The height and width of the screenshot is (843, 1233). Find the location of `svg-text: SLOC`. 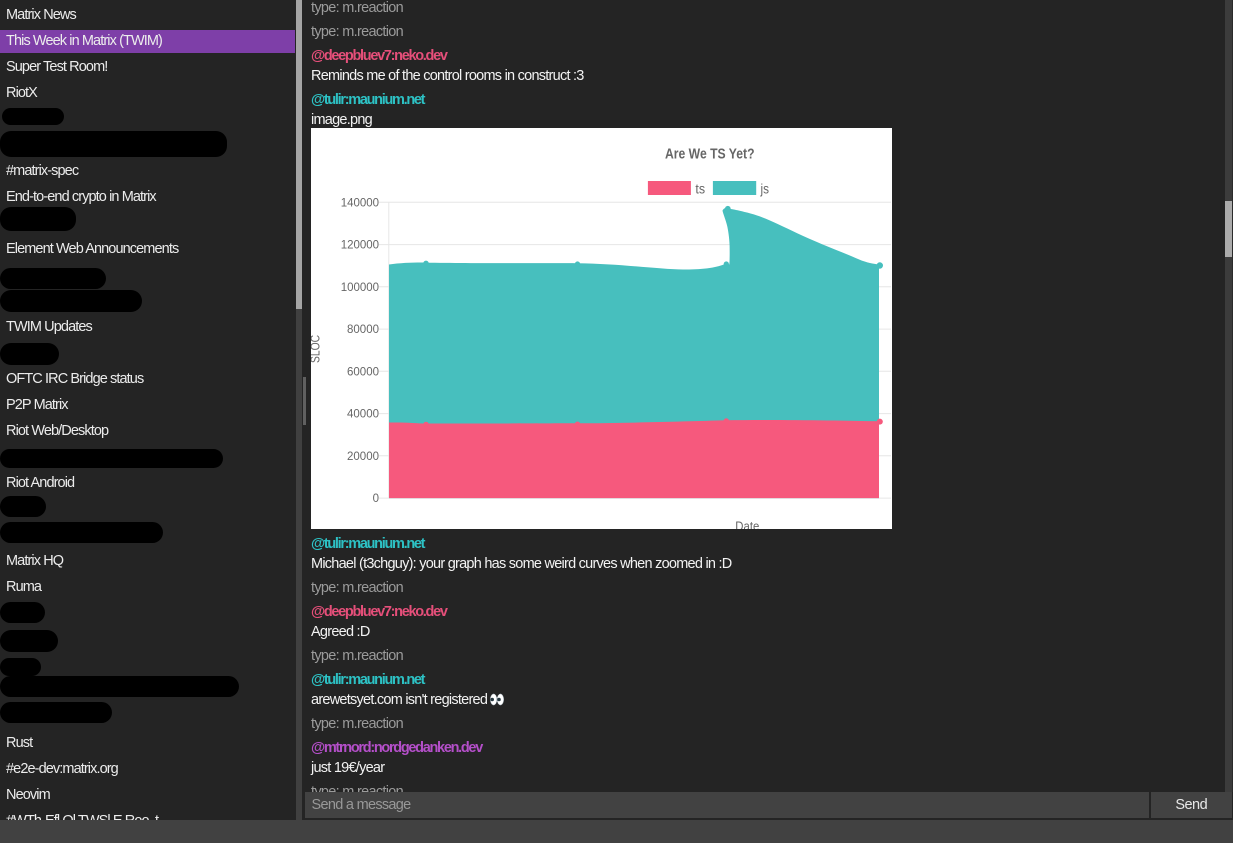

svg-text: SLOC is located at coordinates (317, 349).